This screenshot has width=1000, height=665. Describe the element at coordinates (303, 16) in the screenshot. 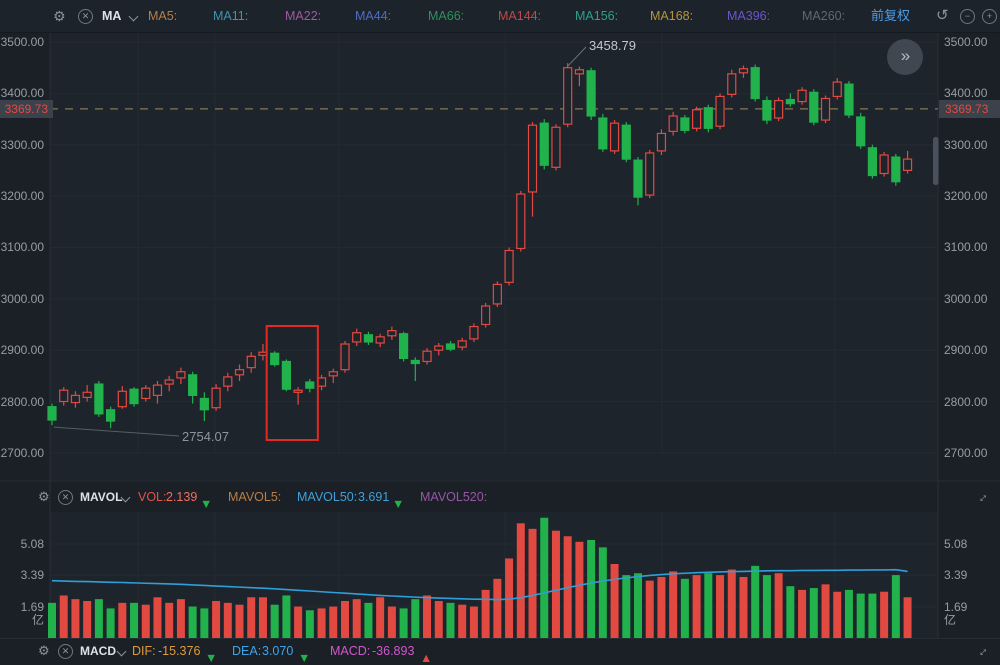

I see `legend-ma22: MA22:` at that location.